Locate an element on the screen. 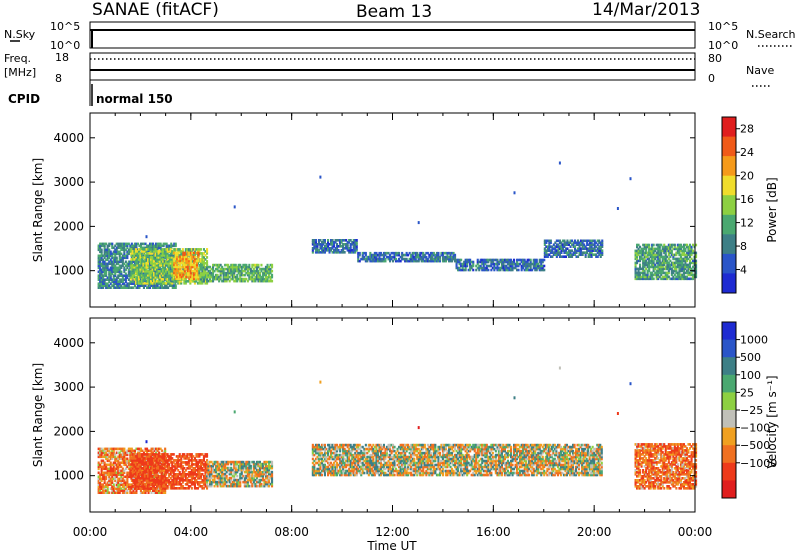 The width and height of the screenshot is (800, 554). isolated-point is located at coordinates (146, 237).